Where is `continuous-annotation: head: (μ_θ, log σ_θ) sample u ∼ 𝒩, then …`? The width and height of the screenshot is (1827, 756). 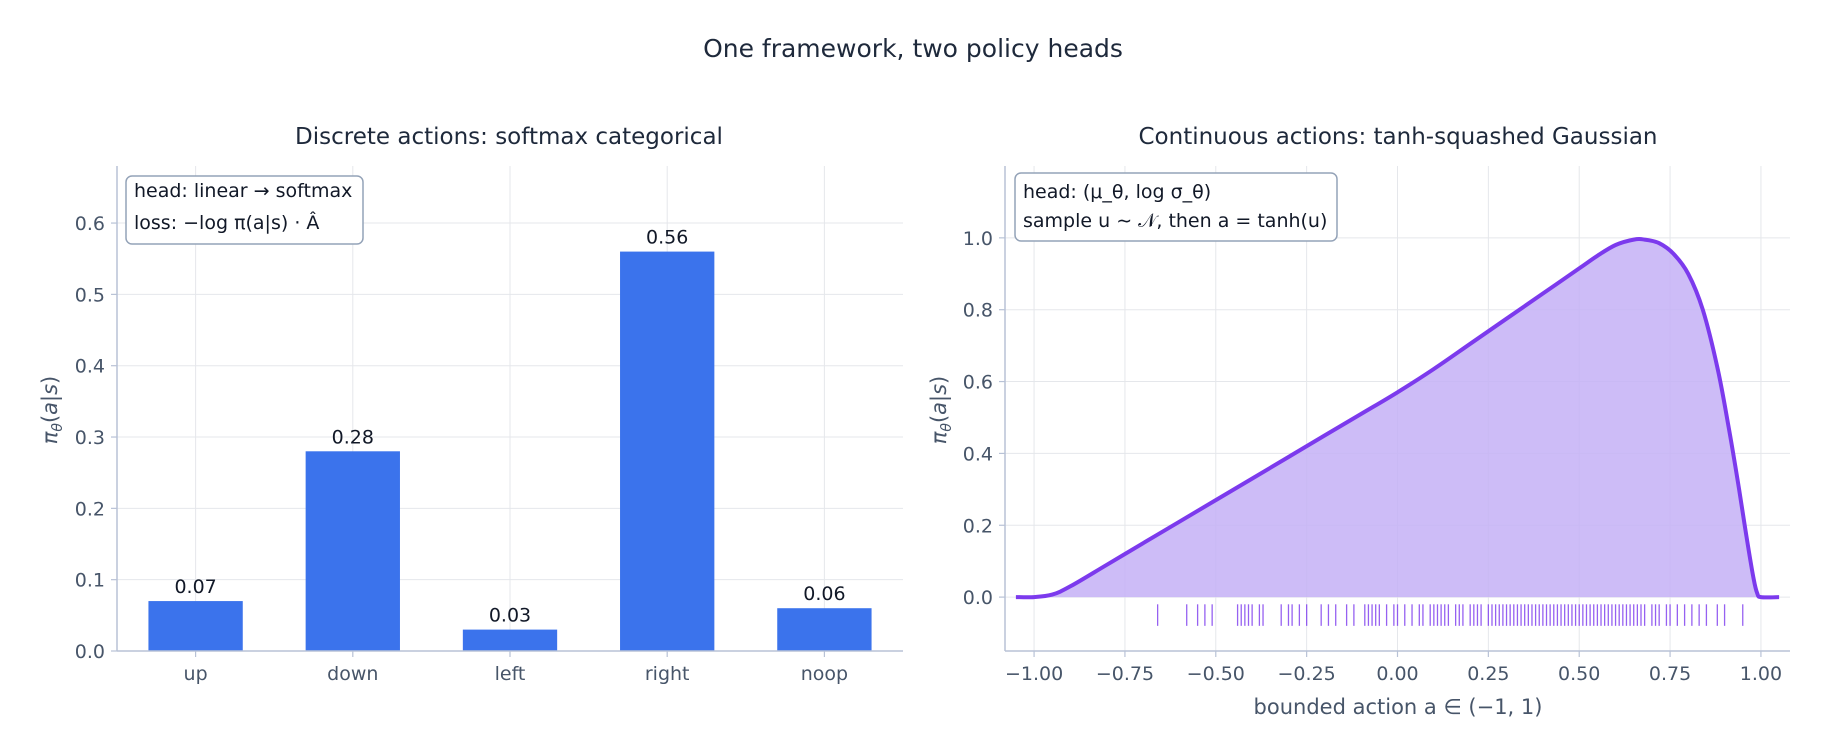 continuous-annotation: head: (μ_θ, log σ_θ) sample u ∼ 𝒩, then … is located at coordinates (1176, 207).